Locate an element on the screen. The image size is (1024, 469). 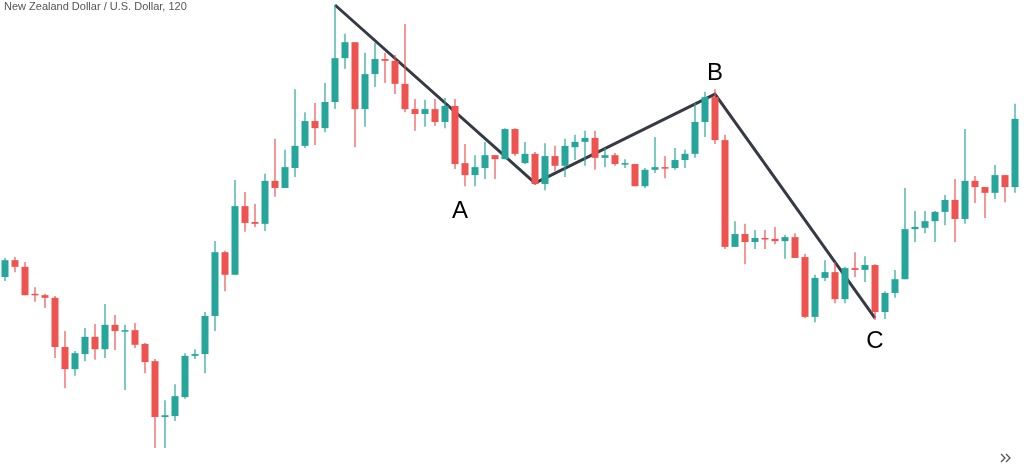
chart-title: New Zealand Dollar / U.S. Dollar, 120 is located at coordinates (95, 6).